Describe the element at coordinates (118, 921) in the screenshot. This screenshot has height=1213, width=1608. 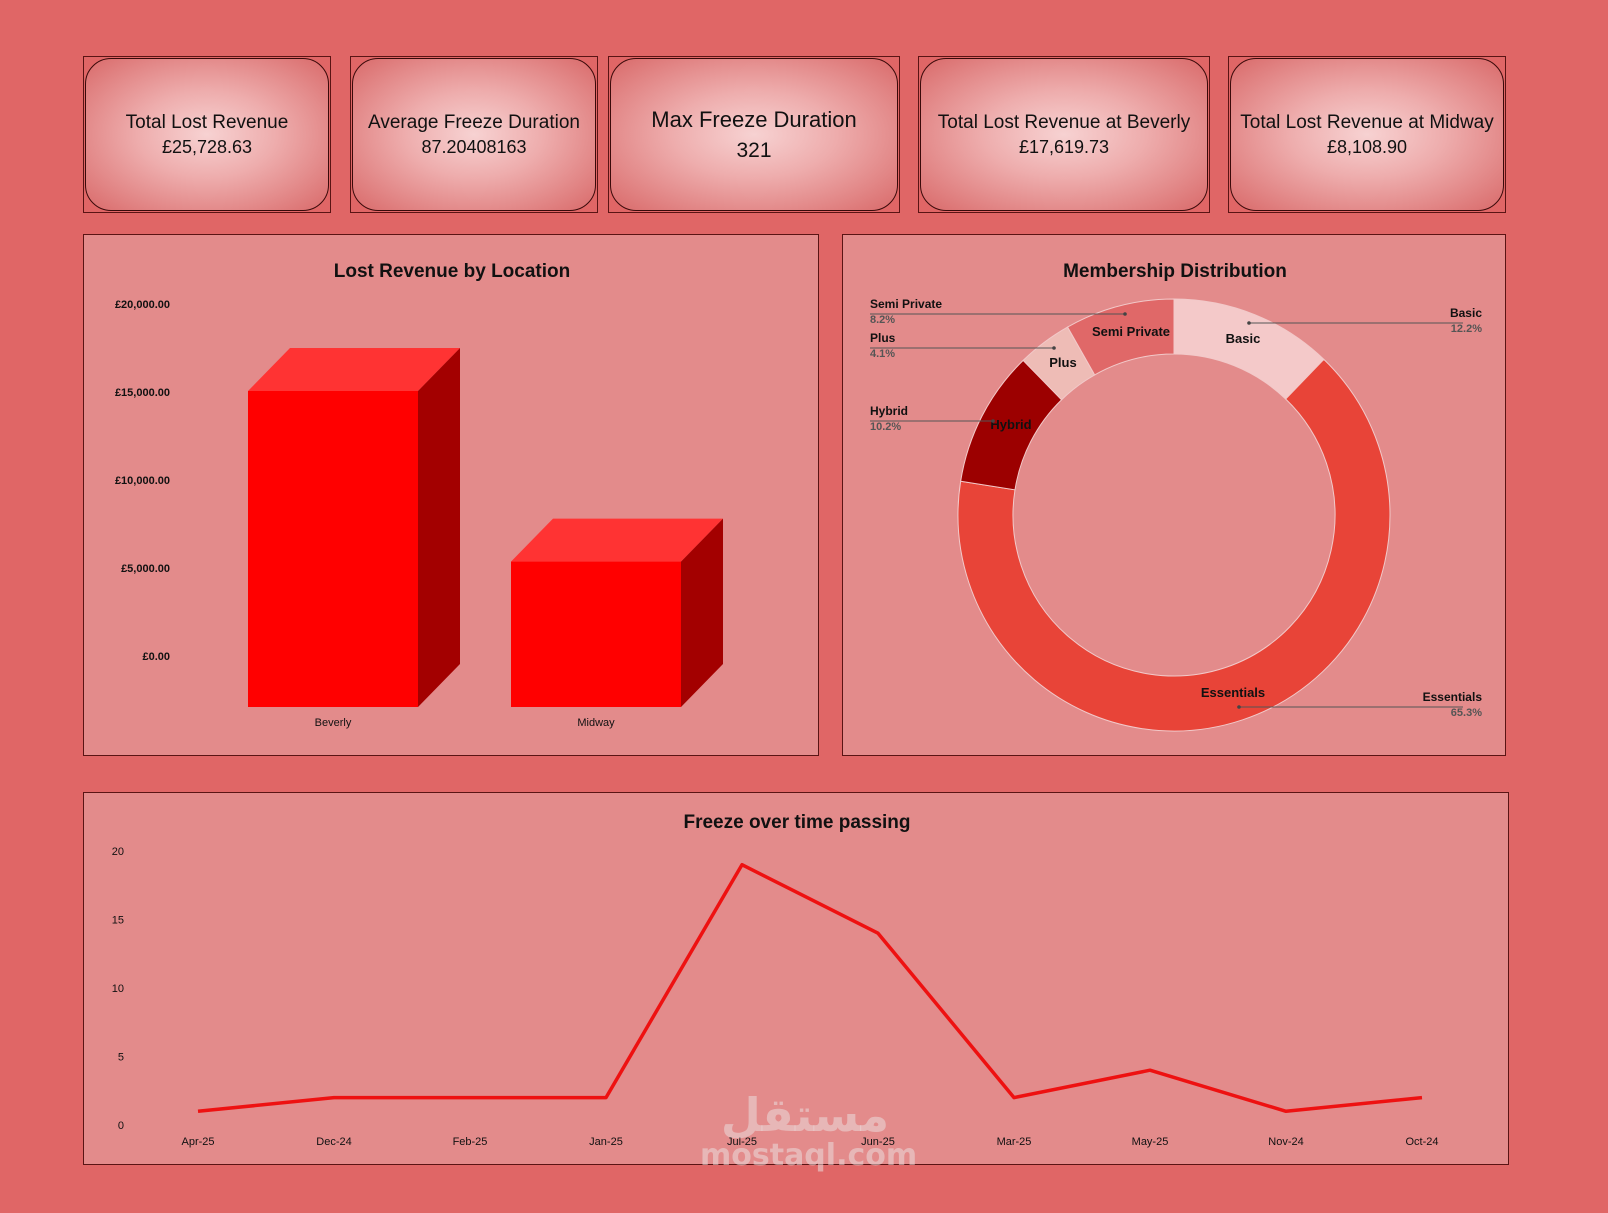
I see `y-tick-label: 15` at that location.